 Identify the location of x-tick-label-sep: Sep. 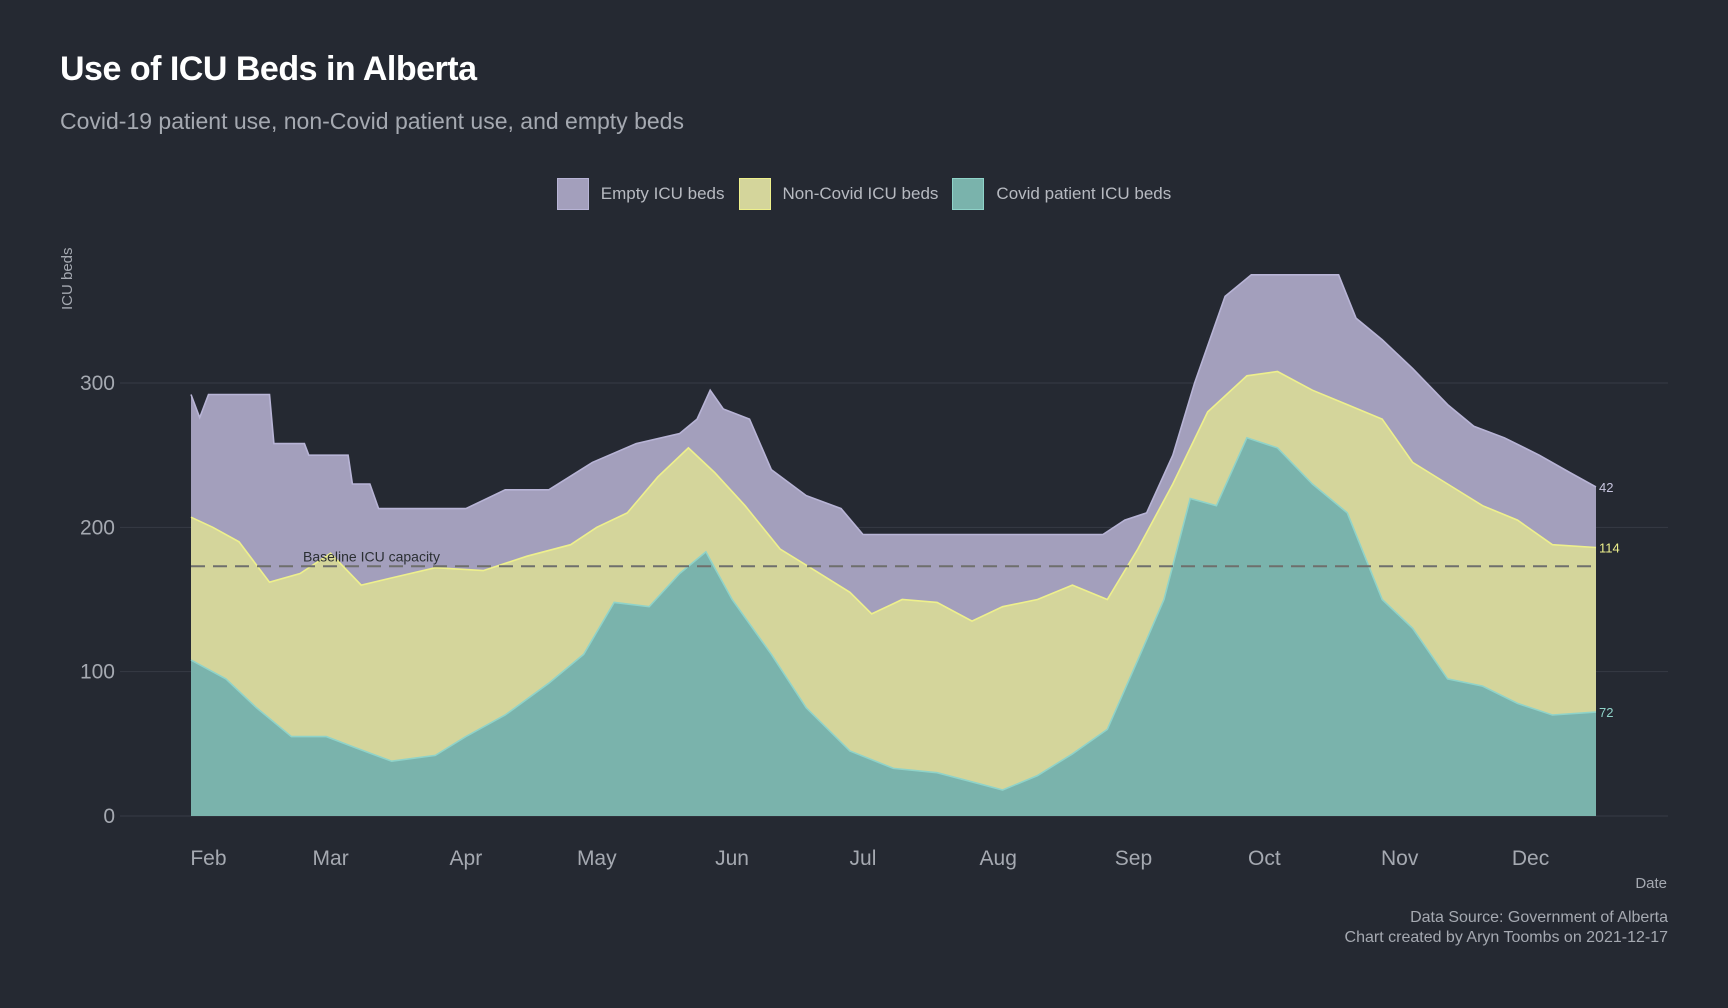
(1133, 858).